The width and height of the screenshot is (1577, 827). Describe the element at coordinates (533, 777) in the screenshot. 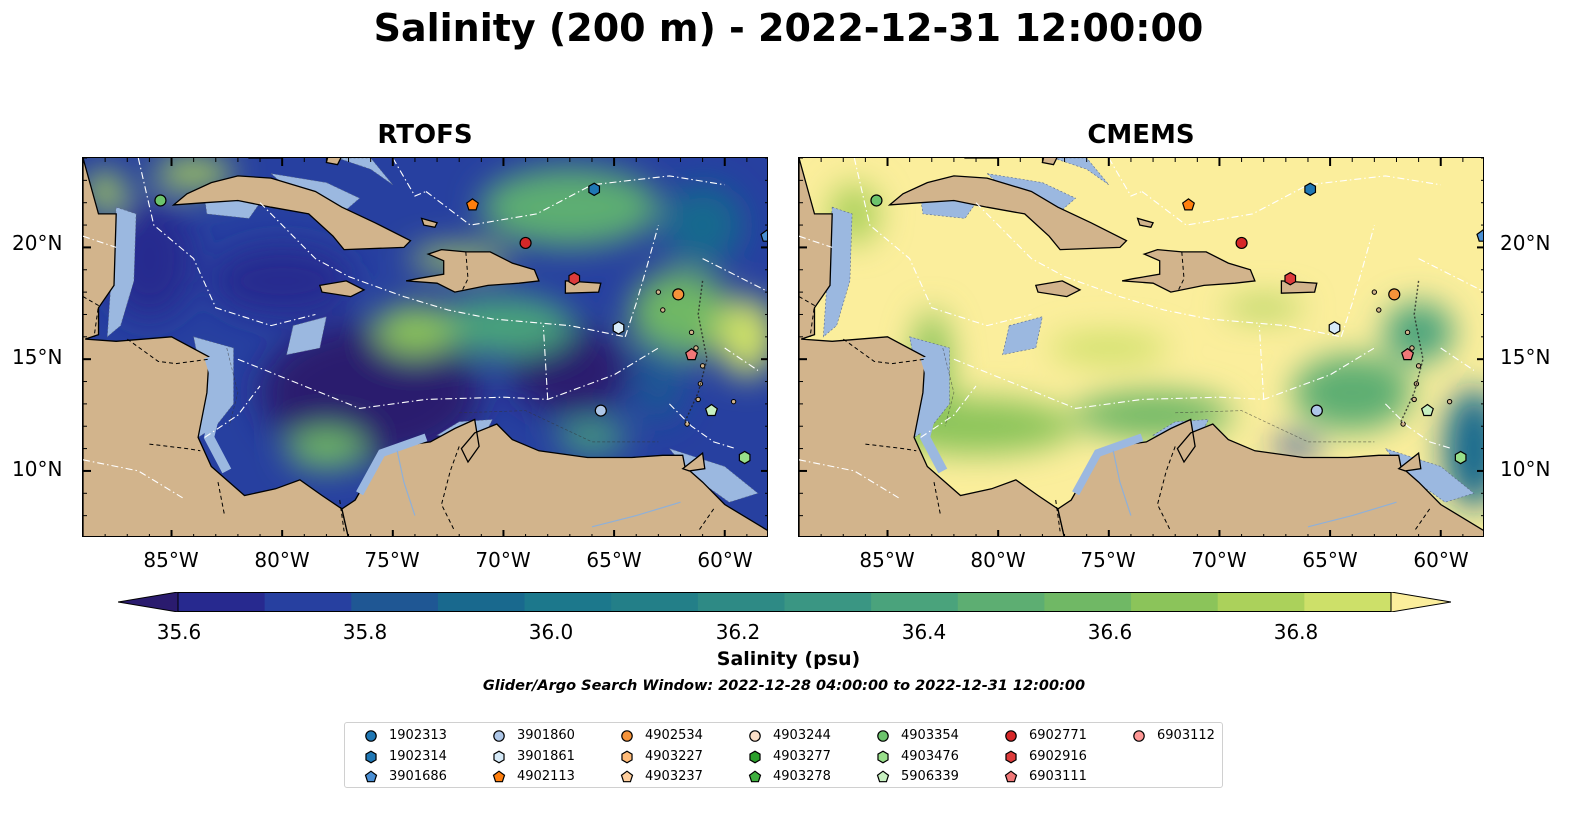

I see `legend-entry: 4902113` at that location.